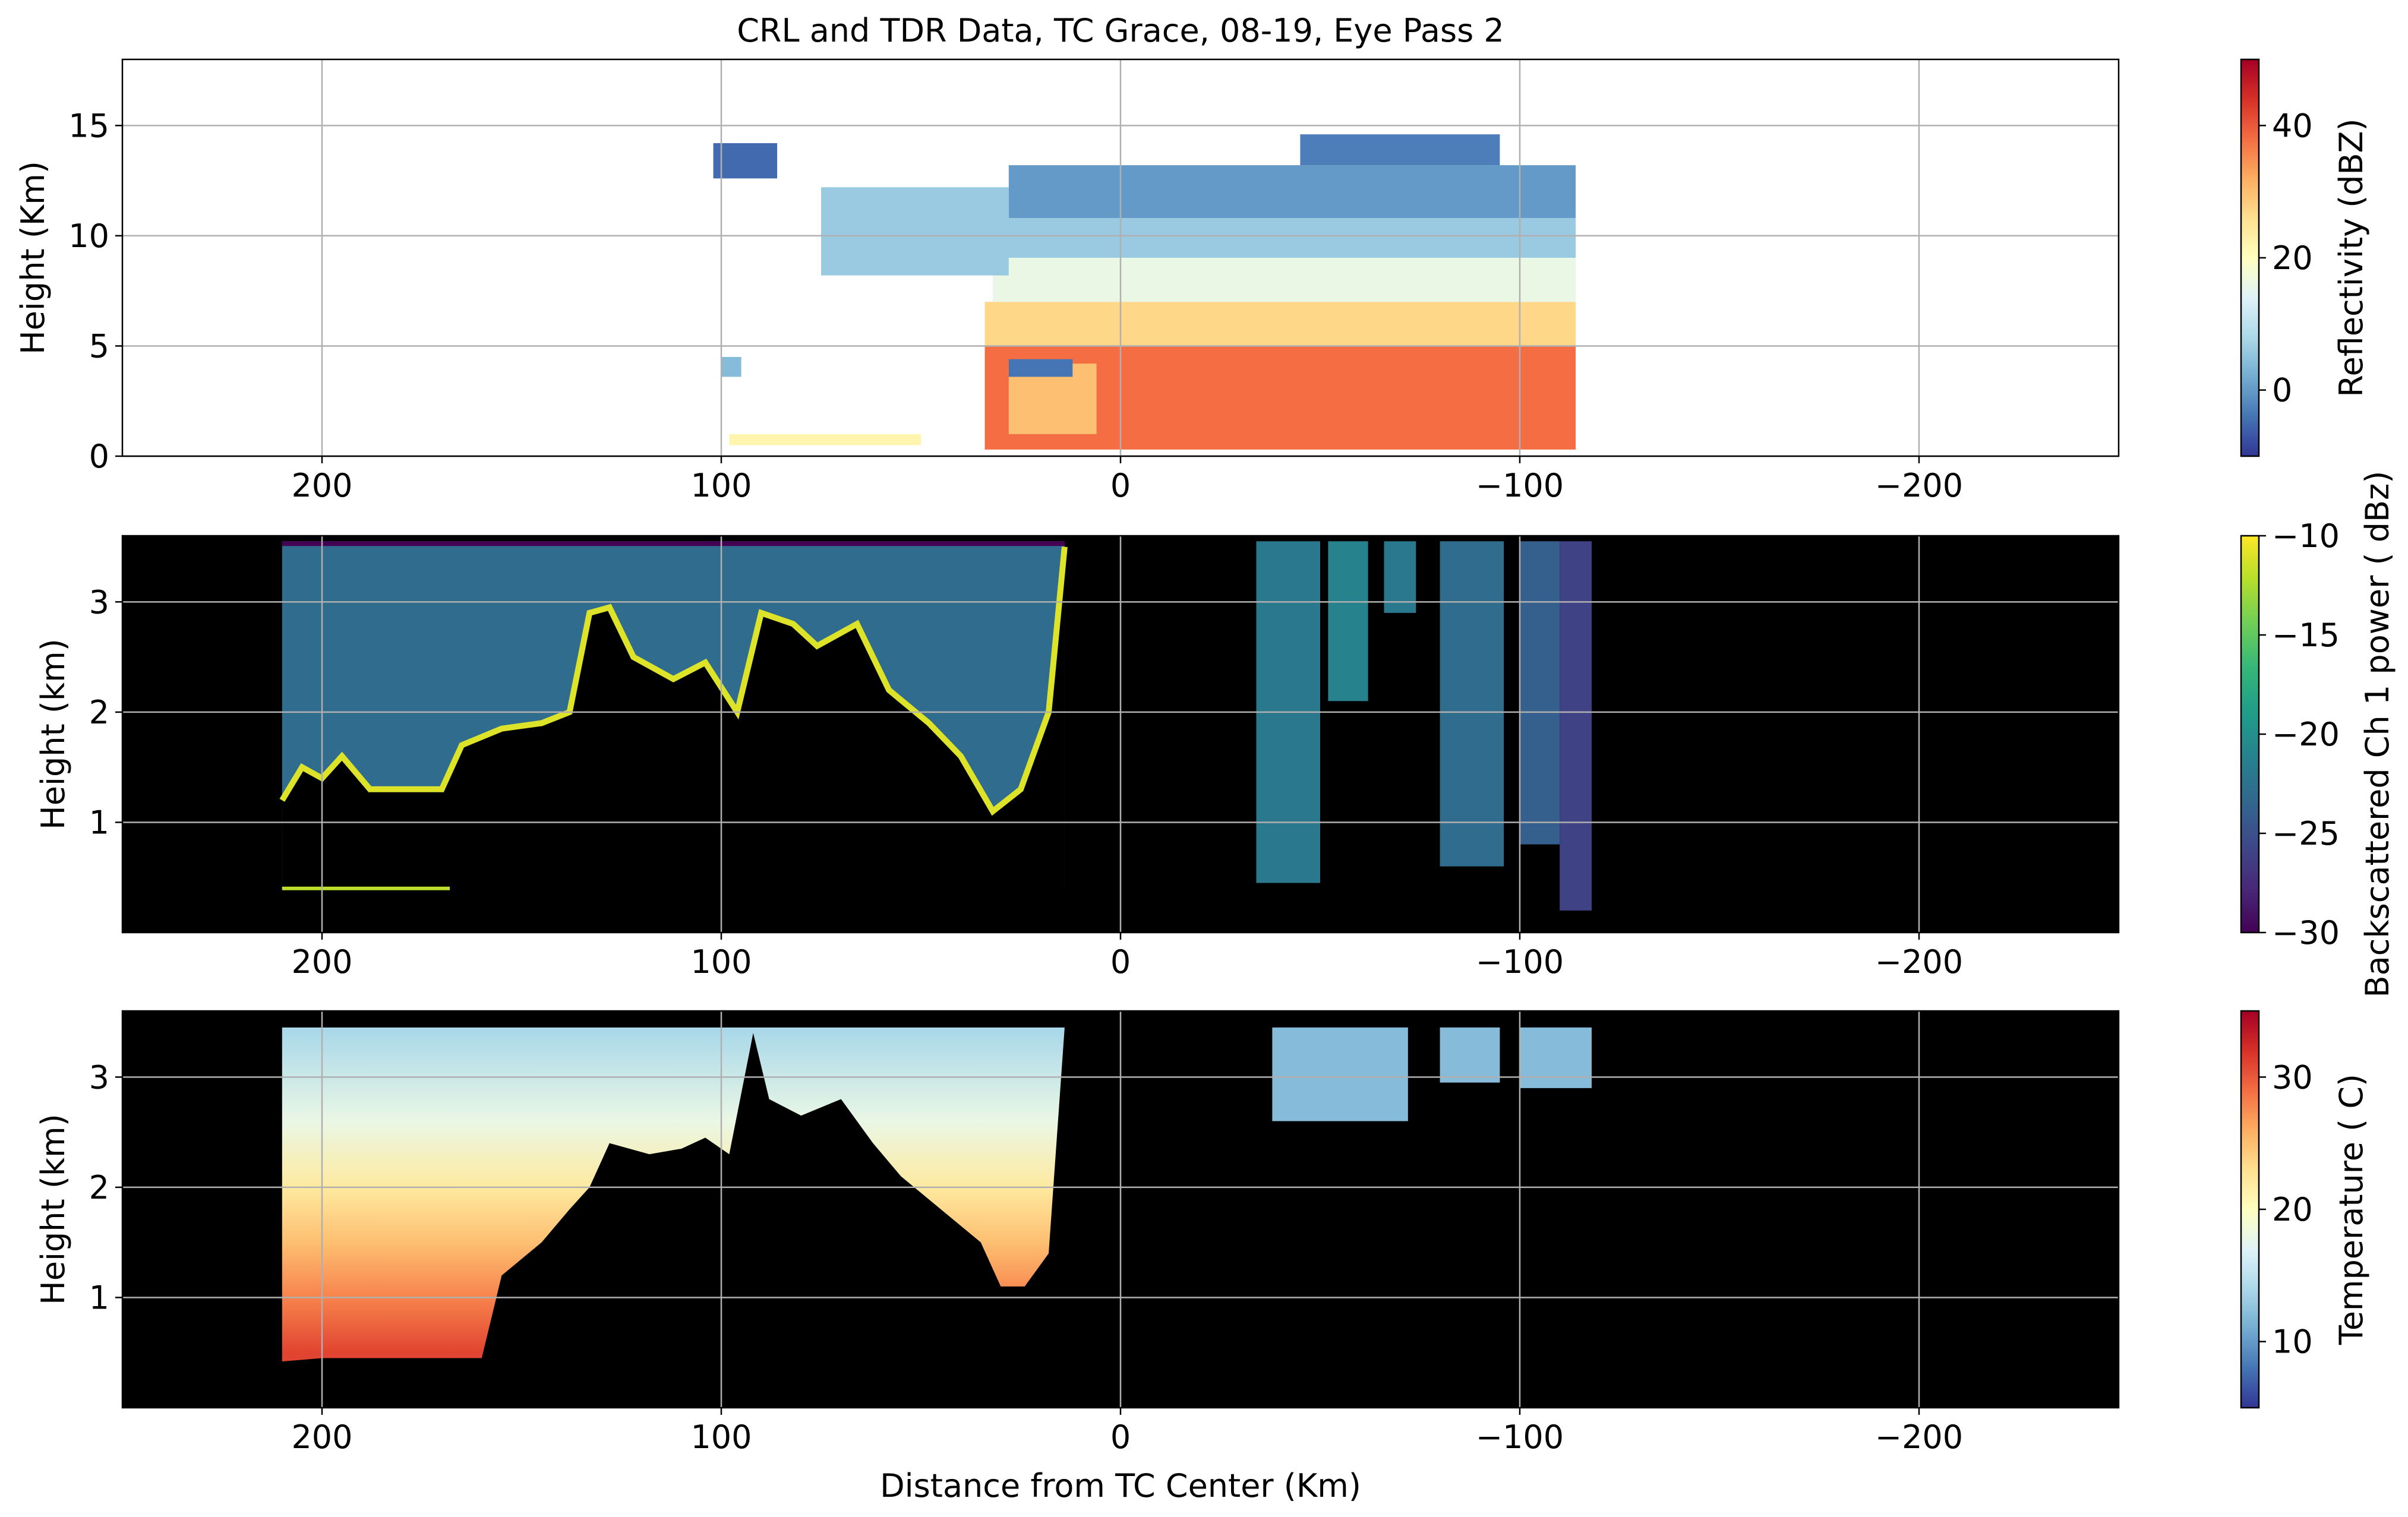 Image resolution: width=2408 pixels, height=1517 pixels. What do you see at coordinates (99, 456) in the screenshot?
I see `y-tick-label: 0` at bounding box center [99, 456].